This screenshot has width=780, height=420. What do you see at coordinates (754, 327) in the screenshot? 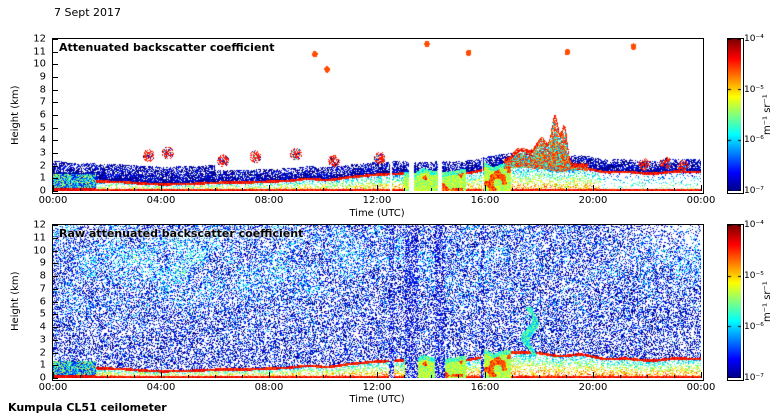
I see `colorbar-tick-label: 10⁻⁶` at bounding box center [754, 327].